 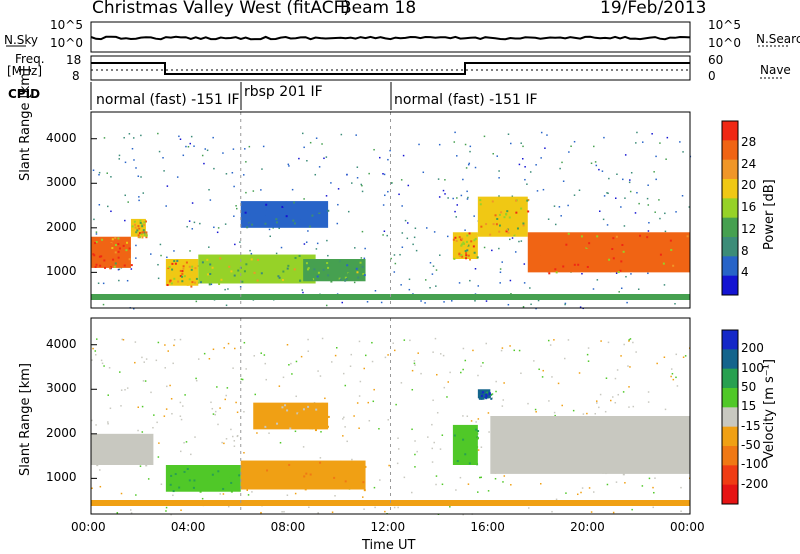 What do you see at coordinates (188, 527) in the screenshot?
I see `xtick-label: 04:00` at bounding box center [188, 527].